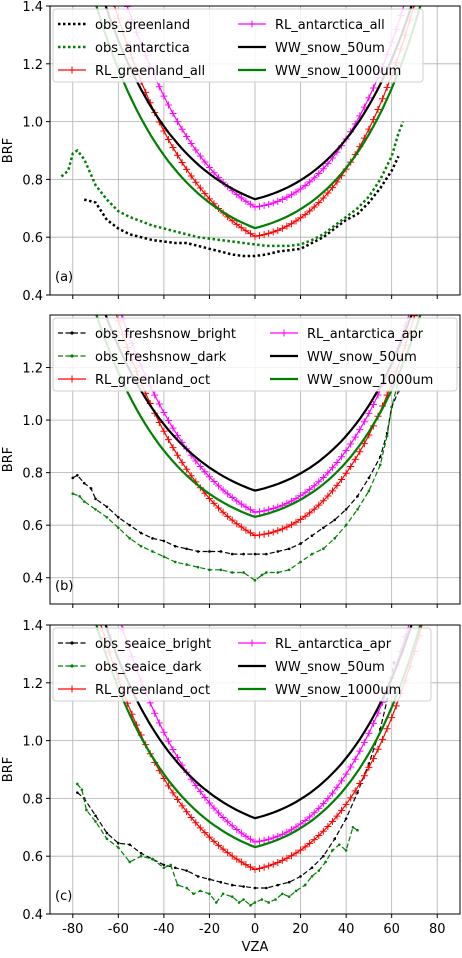 The width and height of the screenshot is (462, 958). What do you see at coordinates (300, 929) in the screenshot?
I see `x-tick-label: 20` at bounding box center [300, 929].